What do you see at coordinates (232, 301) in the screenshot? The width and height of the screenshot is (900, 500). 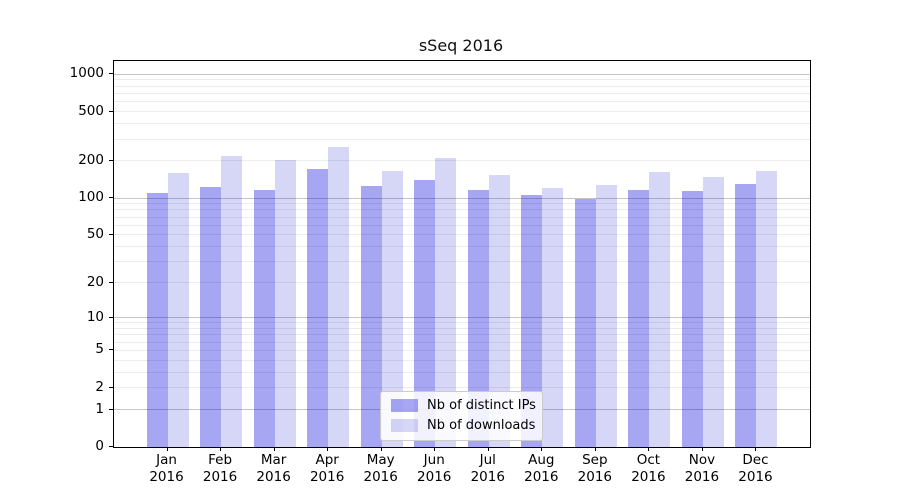 I see `bar-feb-downloads` at bounding box center [232, 301].